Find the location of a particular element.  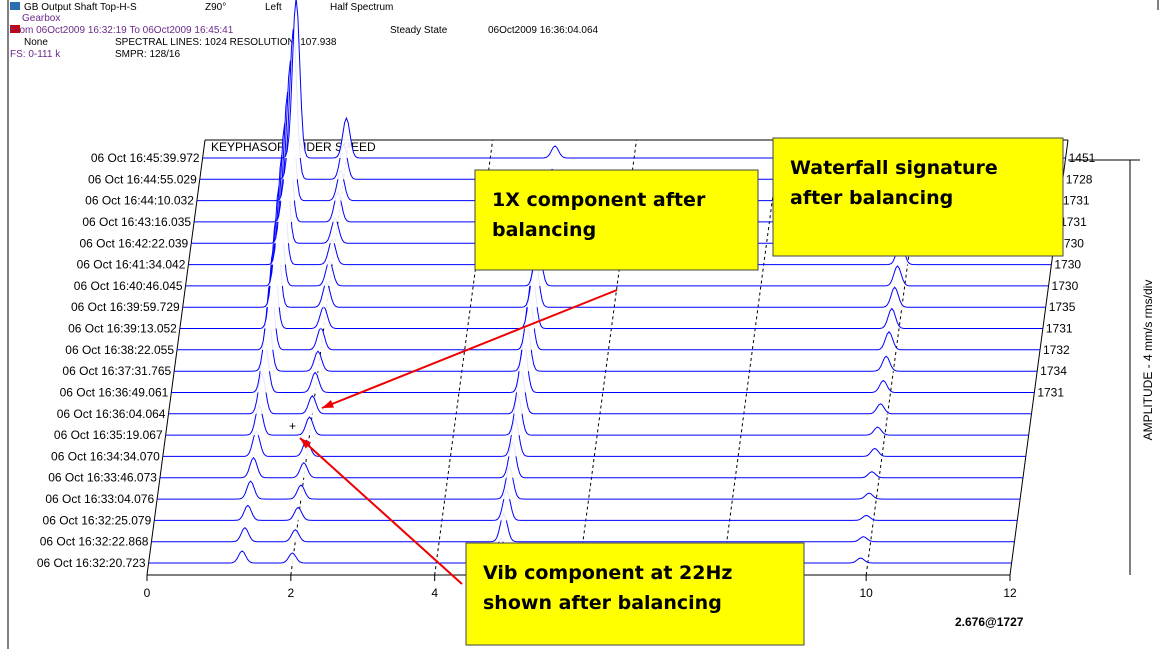

machine: Gearbox is located at coordinates (41, 18).